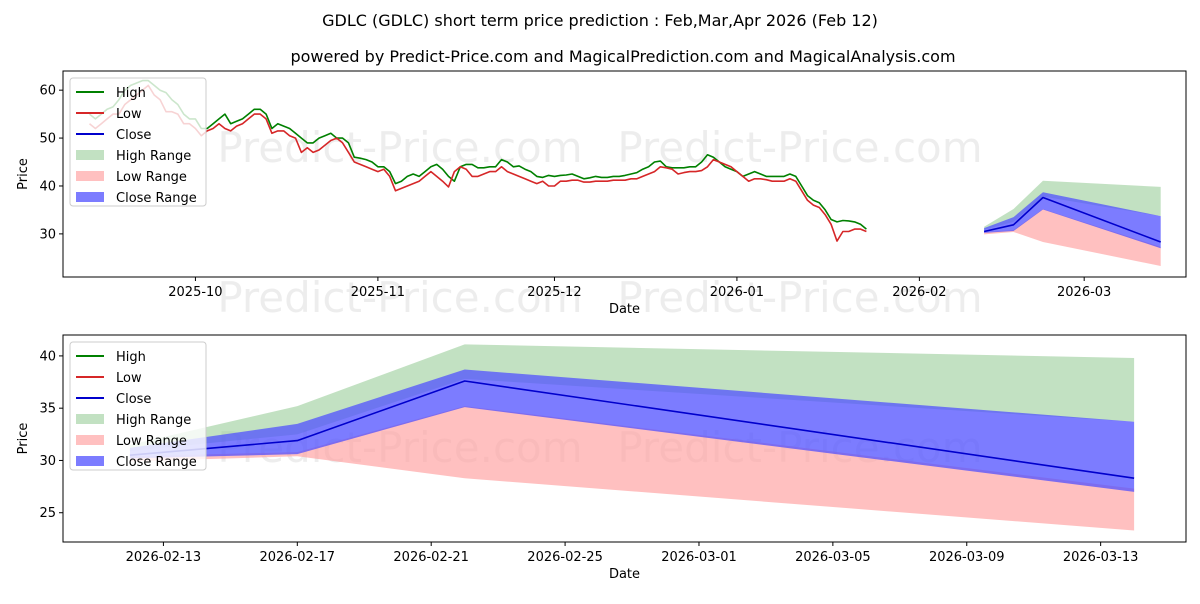  I want to click on close-range-band, so click(1072, 220).